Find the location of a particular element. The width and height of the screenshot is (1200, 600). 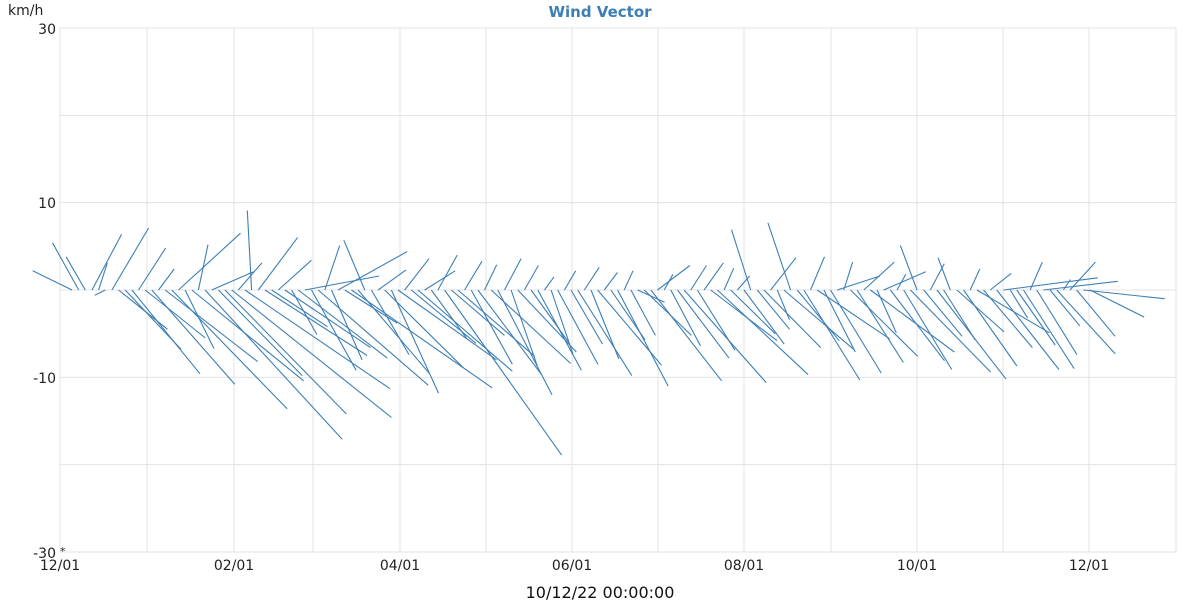

origin-marker: * is located at coordinates (63, 551).